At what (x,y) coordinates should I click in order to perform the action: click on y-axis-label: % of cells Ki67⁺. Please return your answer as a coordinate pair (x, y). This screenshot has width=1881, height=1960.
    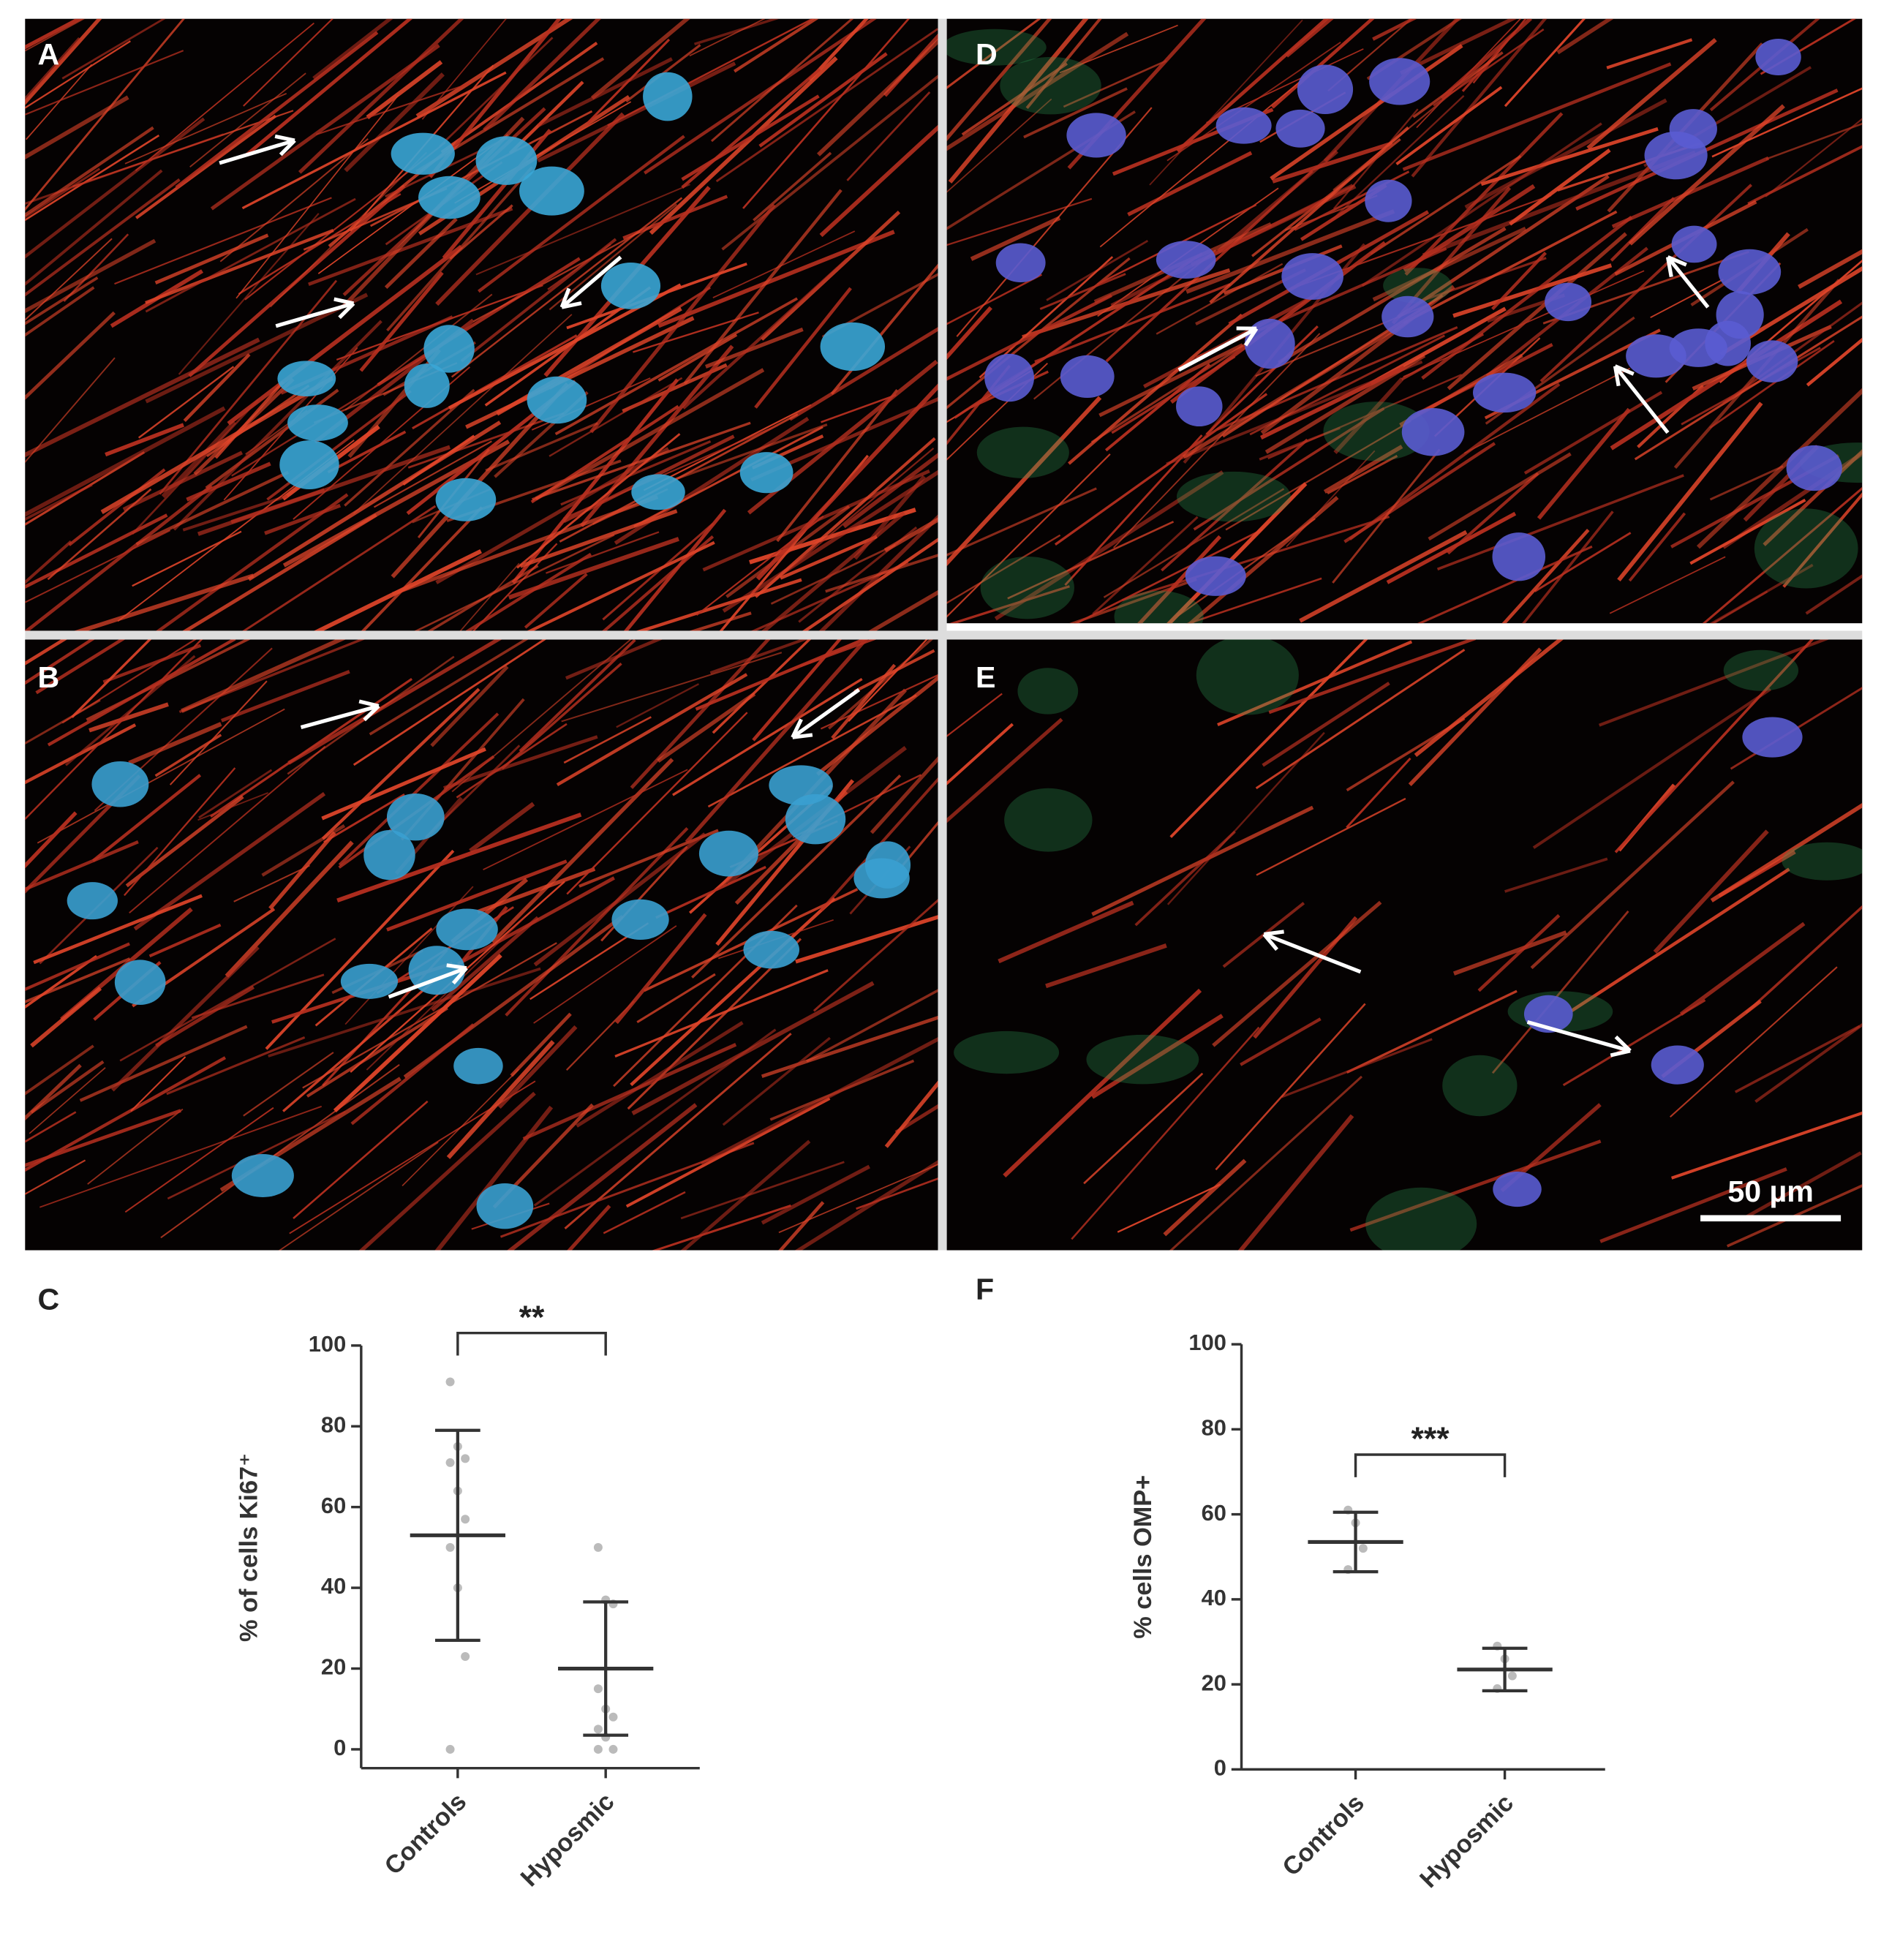
    Looking at the image, I should click on (249, 1547).